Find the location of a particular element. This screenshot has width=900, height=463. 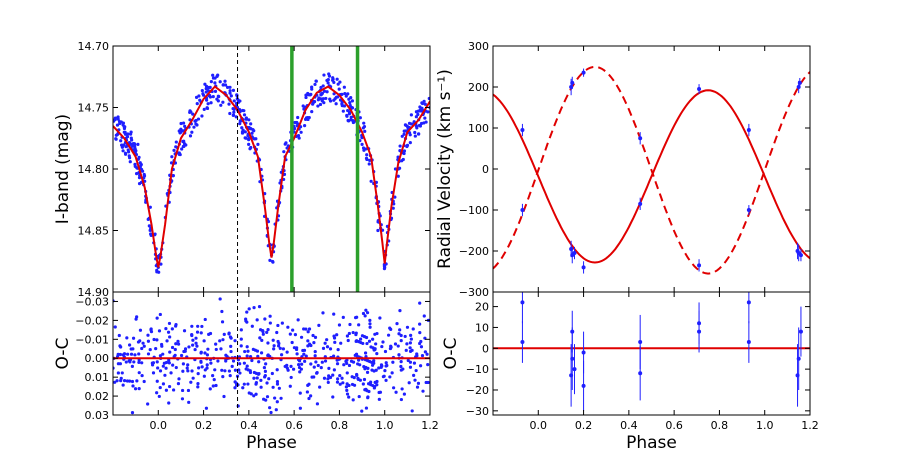

x-tick-label: 0.0 is located at coordinates (539, 425).